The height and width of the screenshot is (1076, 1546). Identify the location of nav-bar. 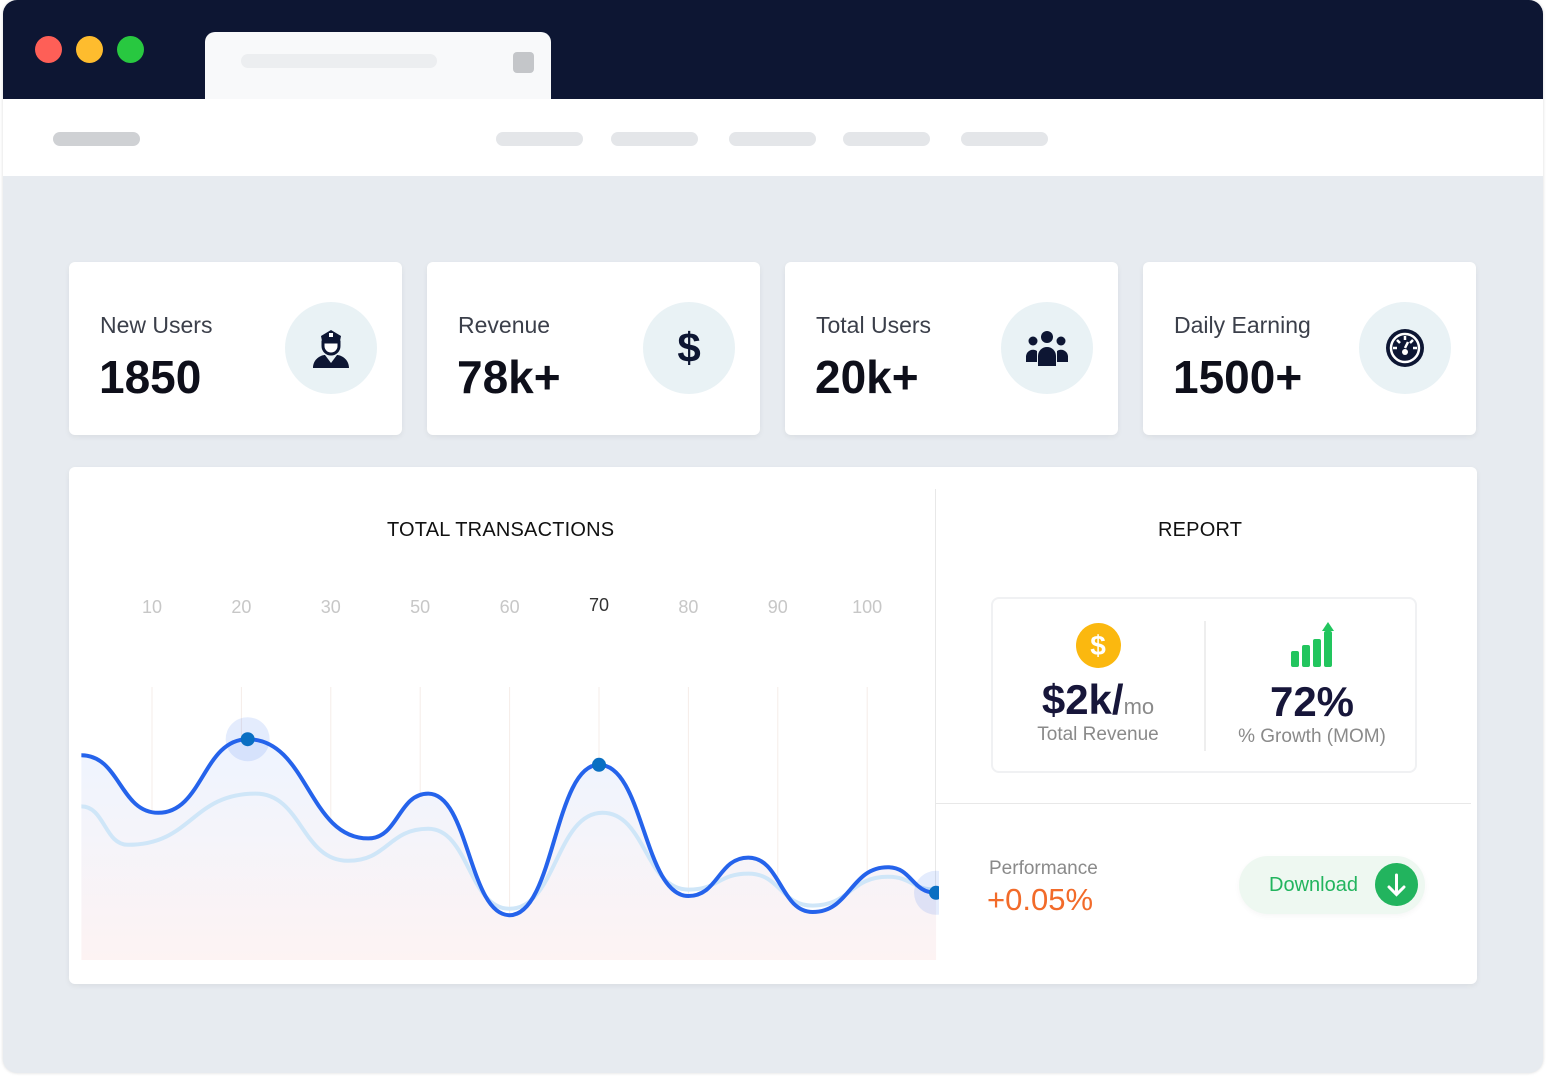
(773, 137).